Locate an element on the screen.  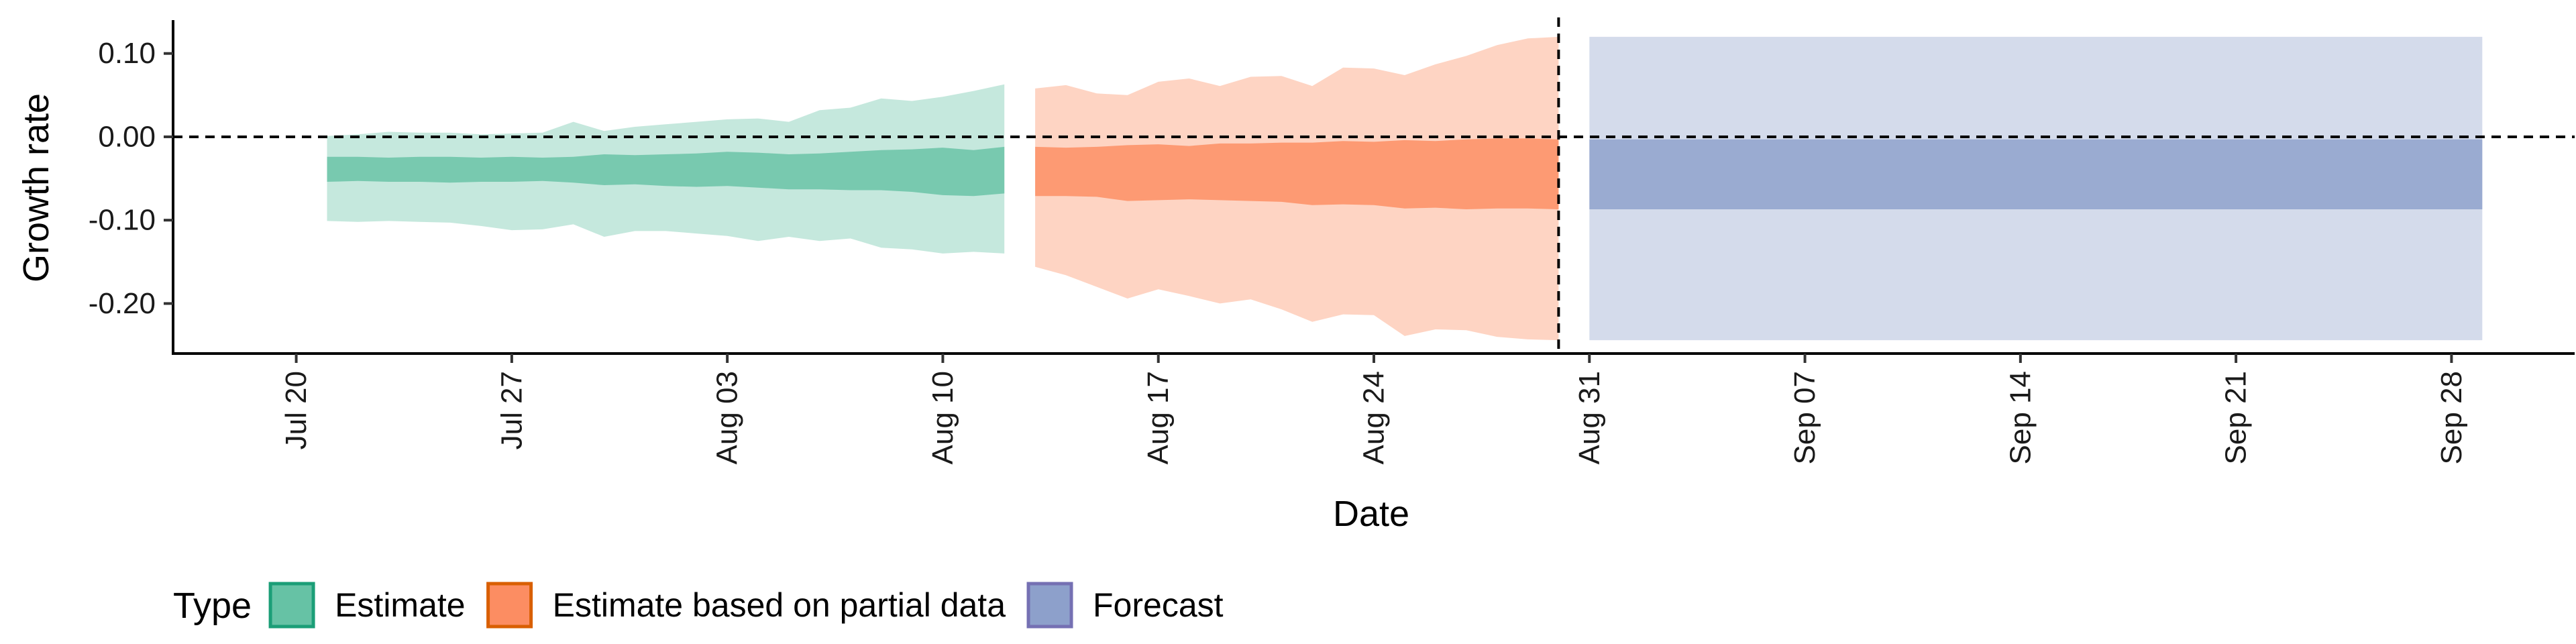
x-tick-label: Sep 21 is located at coordinates (2236, 417).